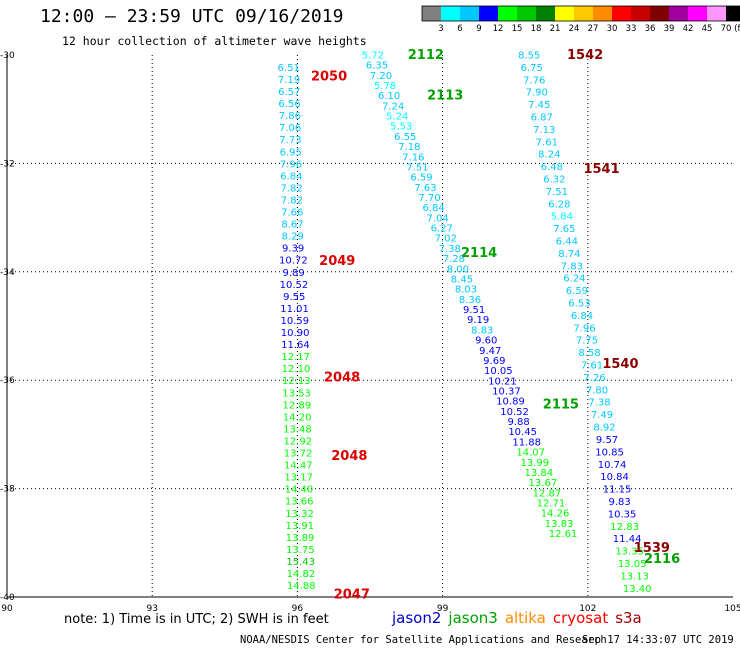 This screenshot has height=650, width=740. I want to click on wave-height-value: 9.39, so click(293, 249).